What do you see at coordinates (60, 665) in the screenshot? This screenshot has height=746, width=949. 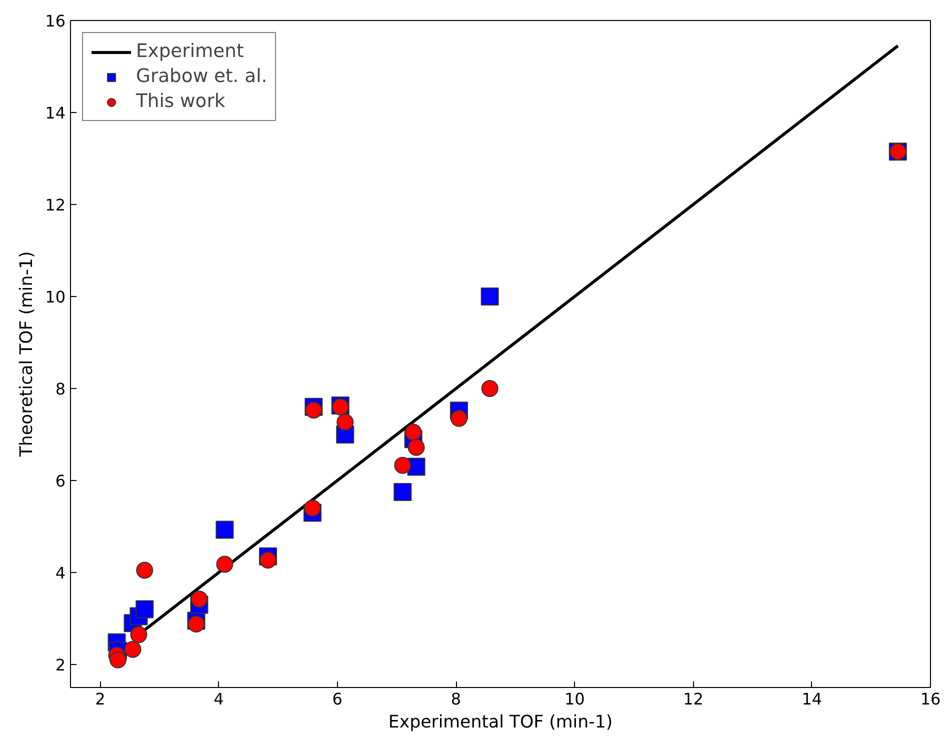 I see `y-tick-label: 2` at bounding box center [60, 665].